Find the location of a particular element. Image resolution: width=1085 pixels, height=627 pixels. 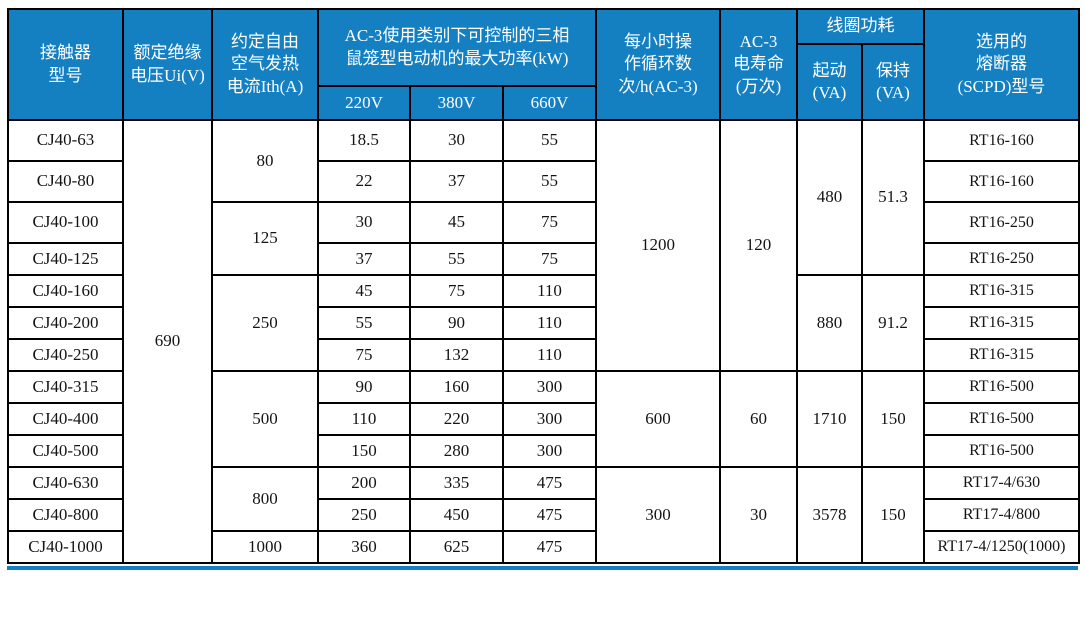

cell-coil-start: 3578 is located at coordinates (829, 515).